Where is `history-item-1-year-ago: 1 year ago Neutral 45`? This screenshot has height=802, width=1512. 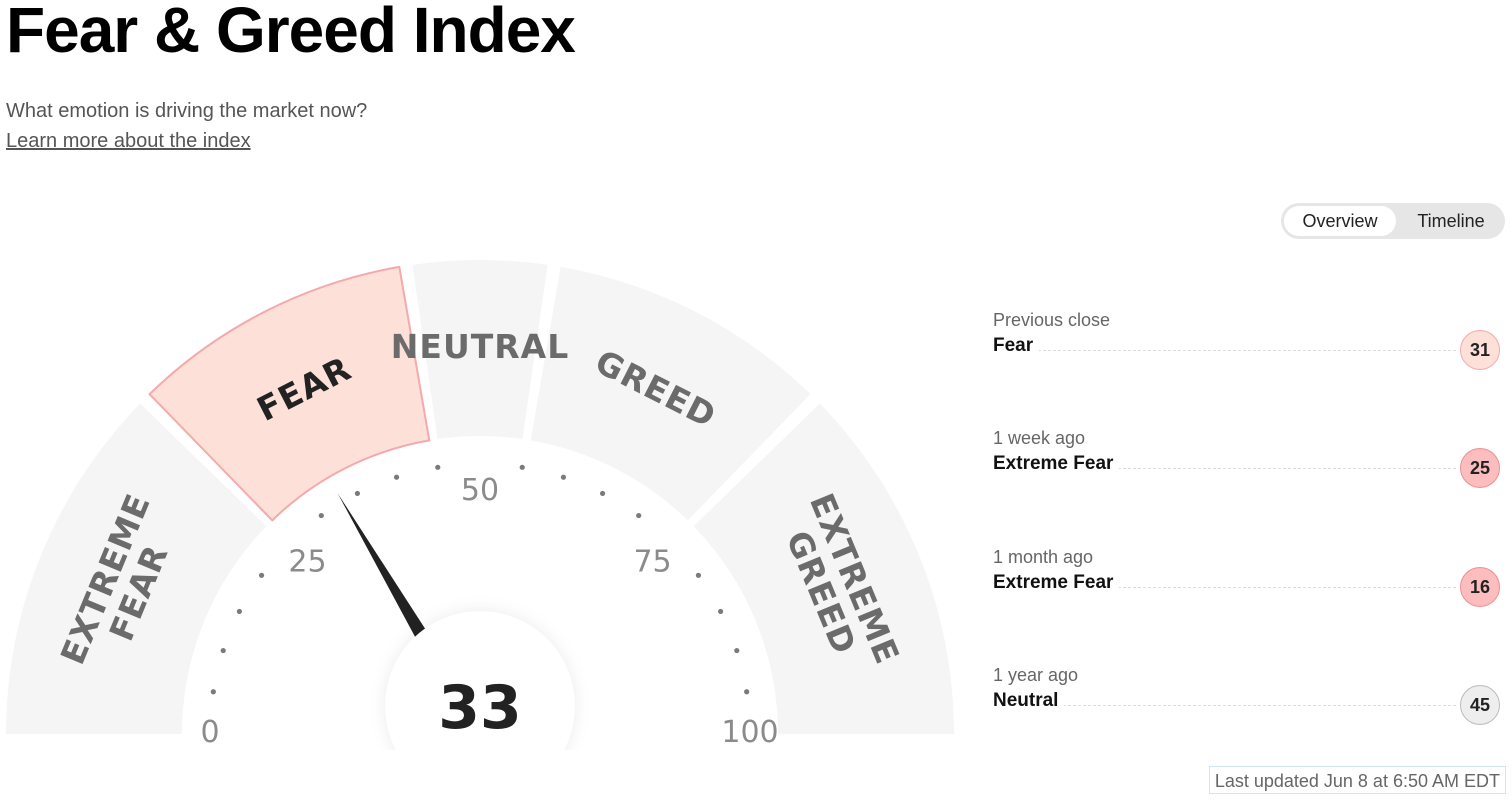
history-item-1-year-ago: 1 year ago Neutral 45 is located at coordinates (1246, 705).